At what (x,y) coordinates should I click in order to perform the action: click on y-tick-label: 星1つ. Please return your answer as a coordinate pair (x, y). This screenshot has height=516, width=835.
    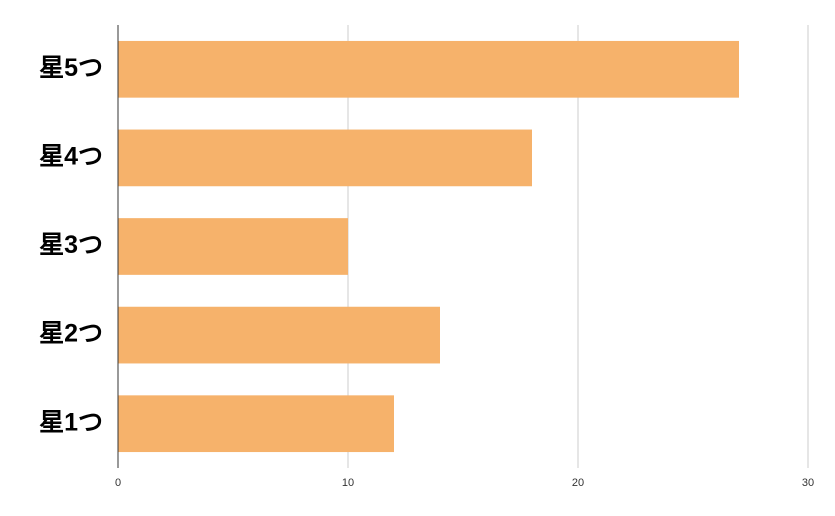
    Looking at the image, I should click on (71, 422).